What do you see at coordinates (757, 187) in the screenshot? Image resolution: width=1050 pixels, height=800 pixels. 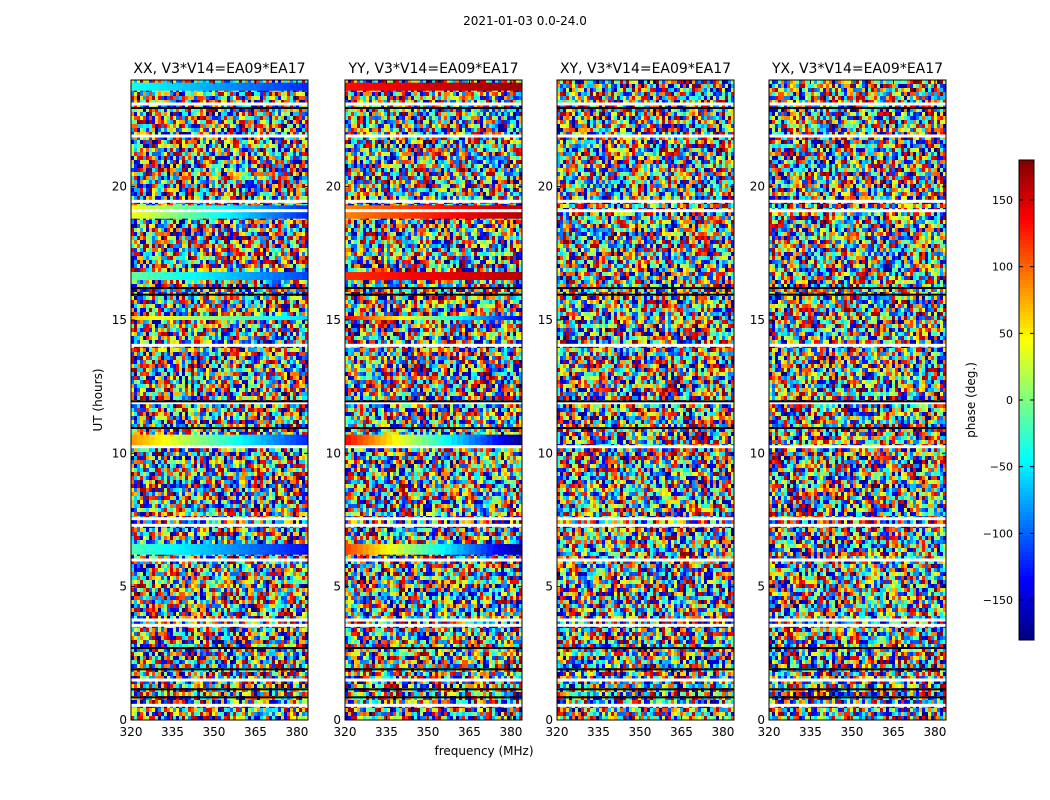 I see `ytick-label-yx-4: 20` at bounding box center [757, 187].